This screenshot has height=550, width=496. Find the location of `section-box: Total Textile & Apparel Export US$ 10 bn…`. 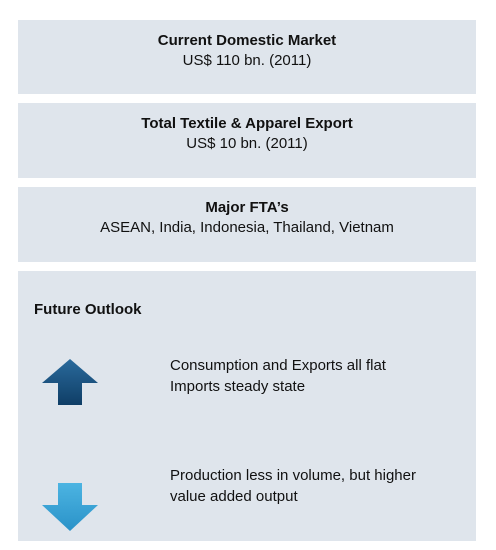

section-box: Total Textile & Apparel Export US$ 10 bn… is located at coordinates (247, 140).